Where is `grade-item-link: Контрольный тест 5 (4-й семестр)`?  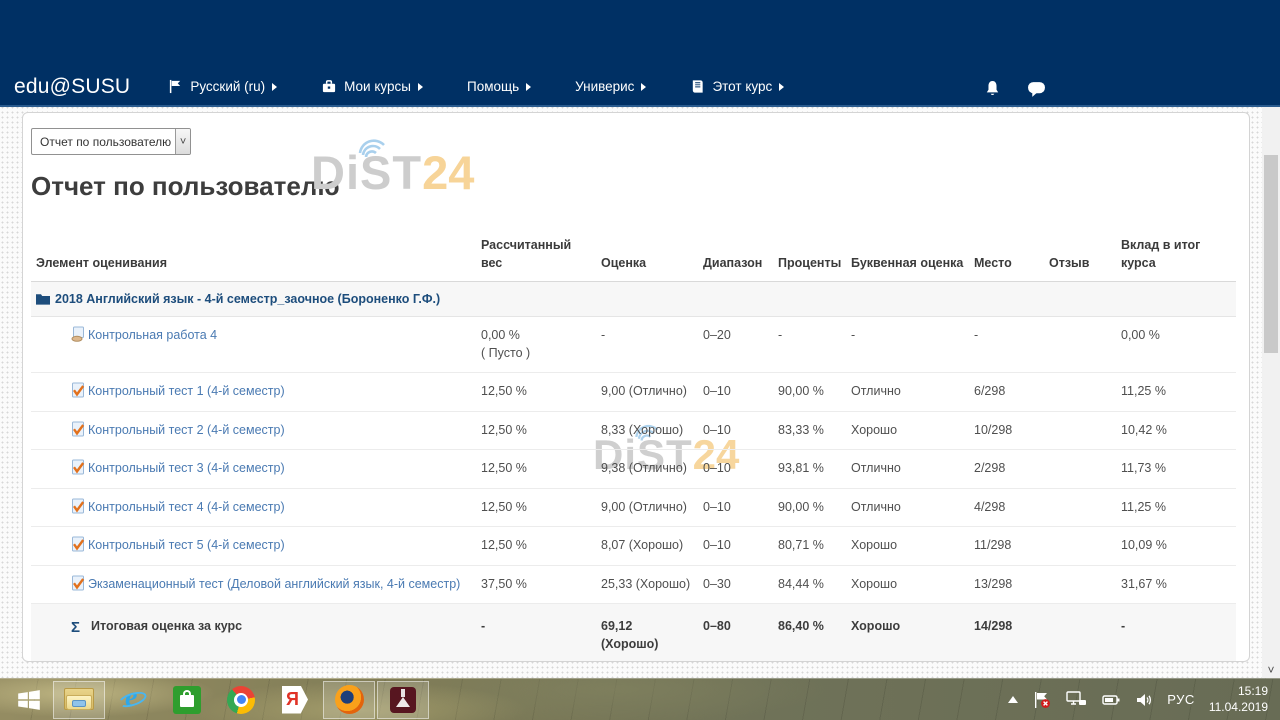
grade-item-link: Контрольный тест 5 (4-й семестр) is located at coordinates (186, 545).